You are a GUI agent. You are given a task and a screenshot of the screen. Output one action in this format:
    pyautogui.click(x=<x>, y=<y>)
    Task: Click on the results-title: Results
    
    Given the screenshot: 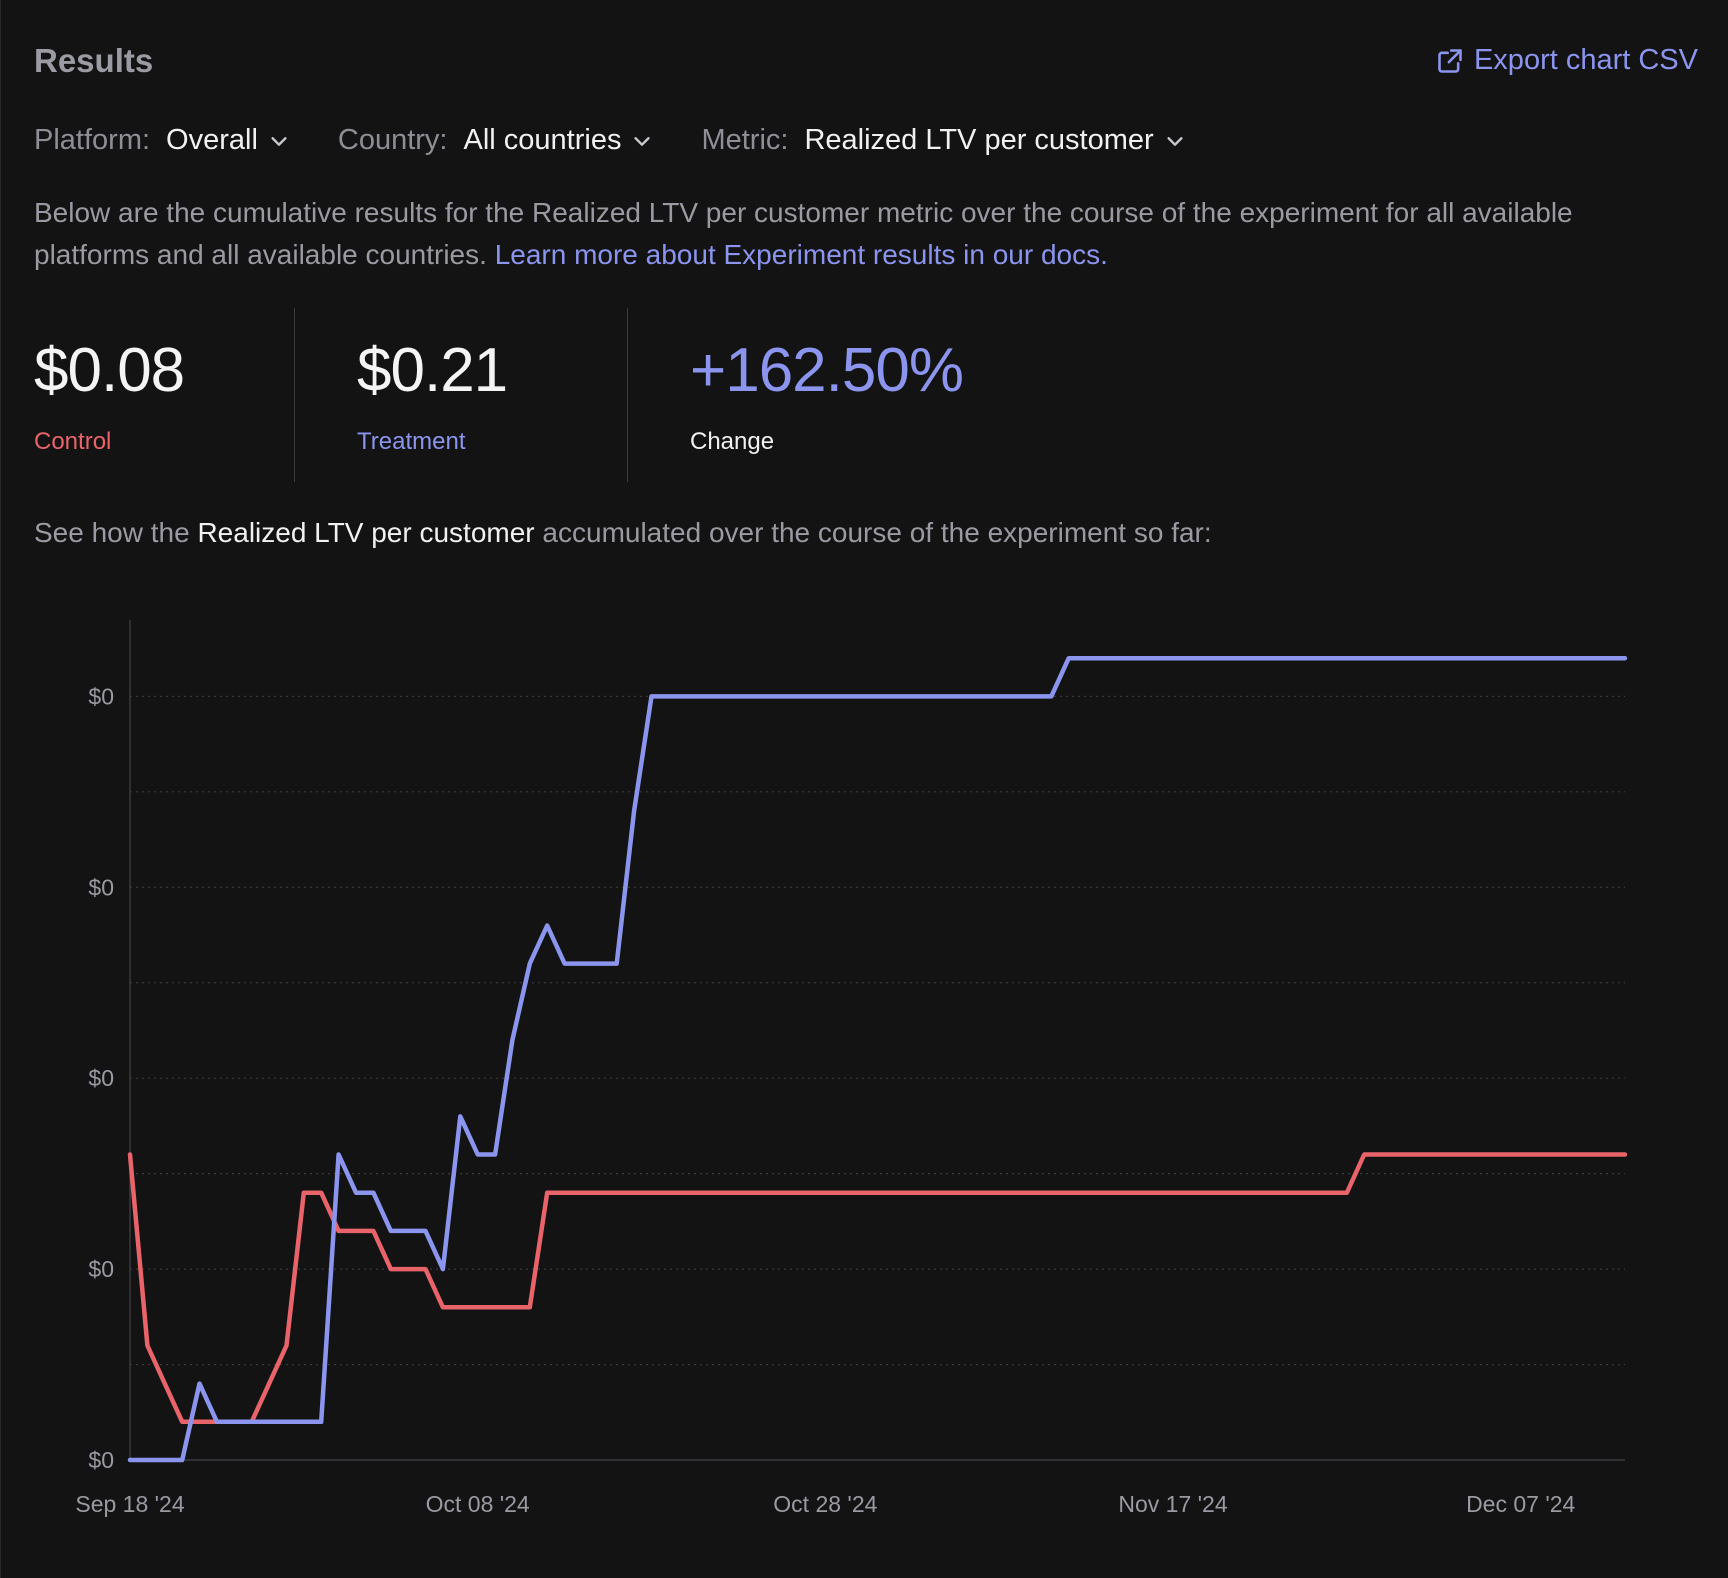 What is the action you would take?
    pyautogui.click(x=94, y=60)
    